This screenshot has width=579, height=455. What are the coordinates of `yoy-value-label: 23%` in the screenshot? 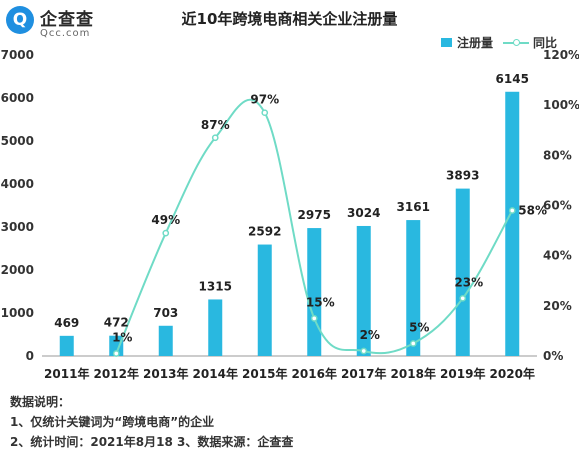 It's located at (468, 282).